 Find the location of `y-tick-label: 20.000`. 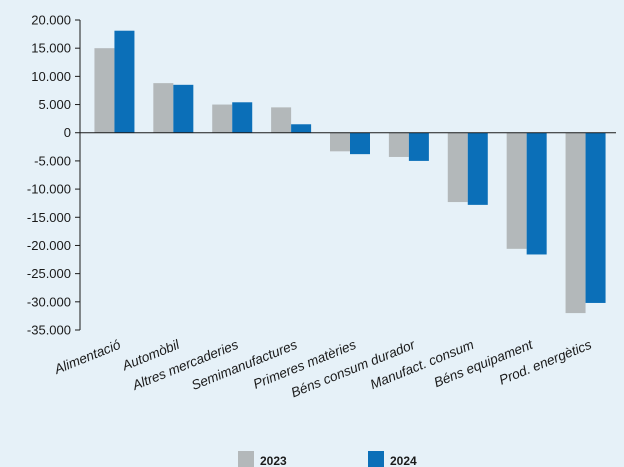

y-tick-label: 20.000 is located at coordinates (51, 20).